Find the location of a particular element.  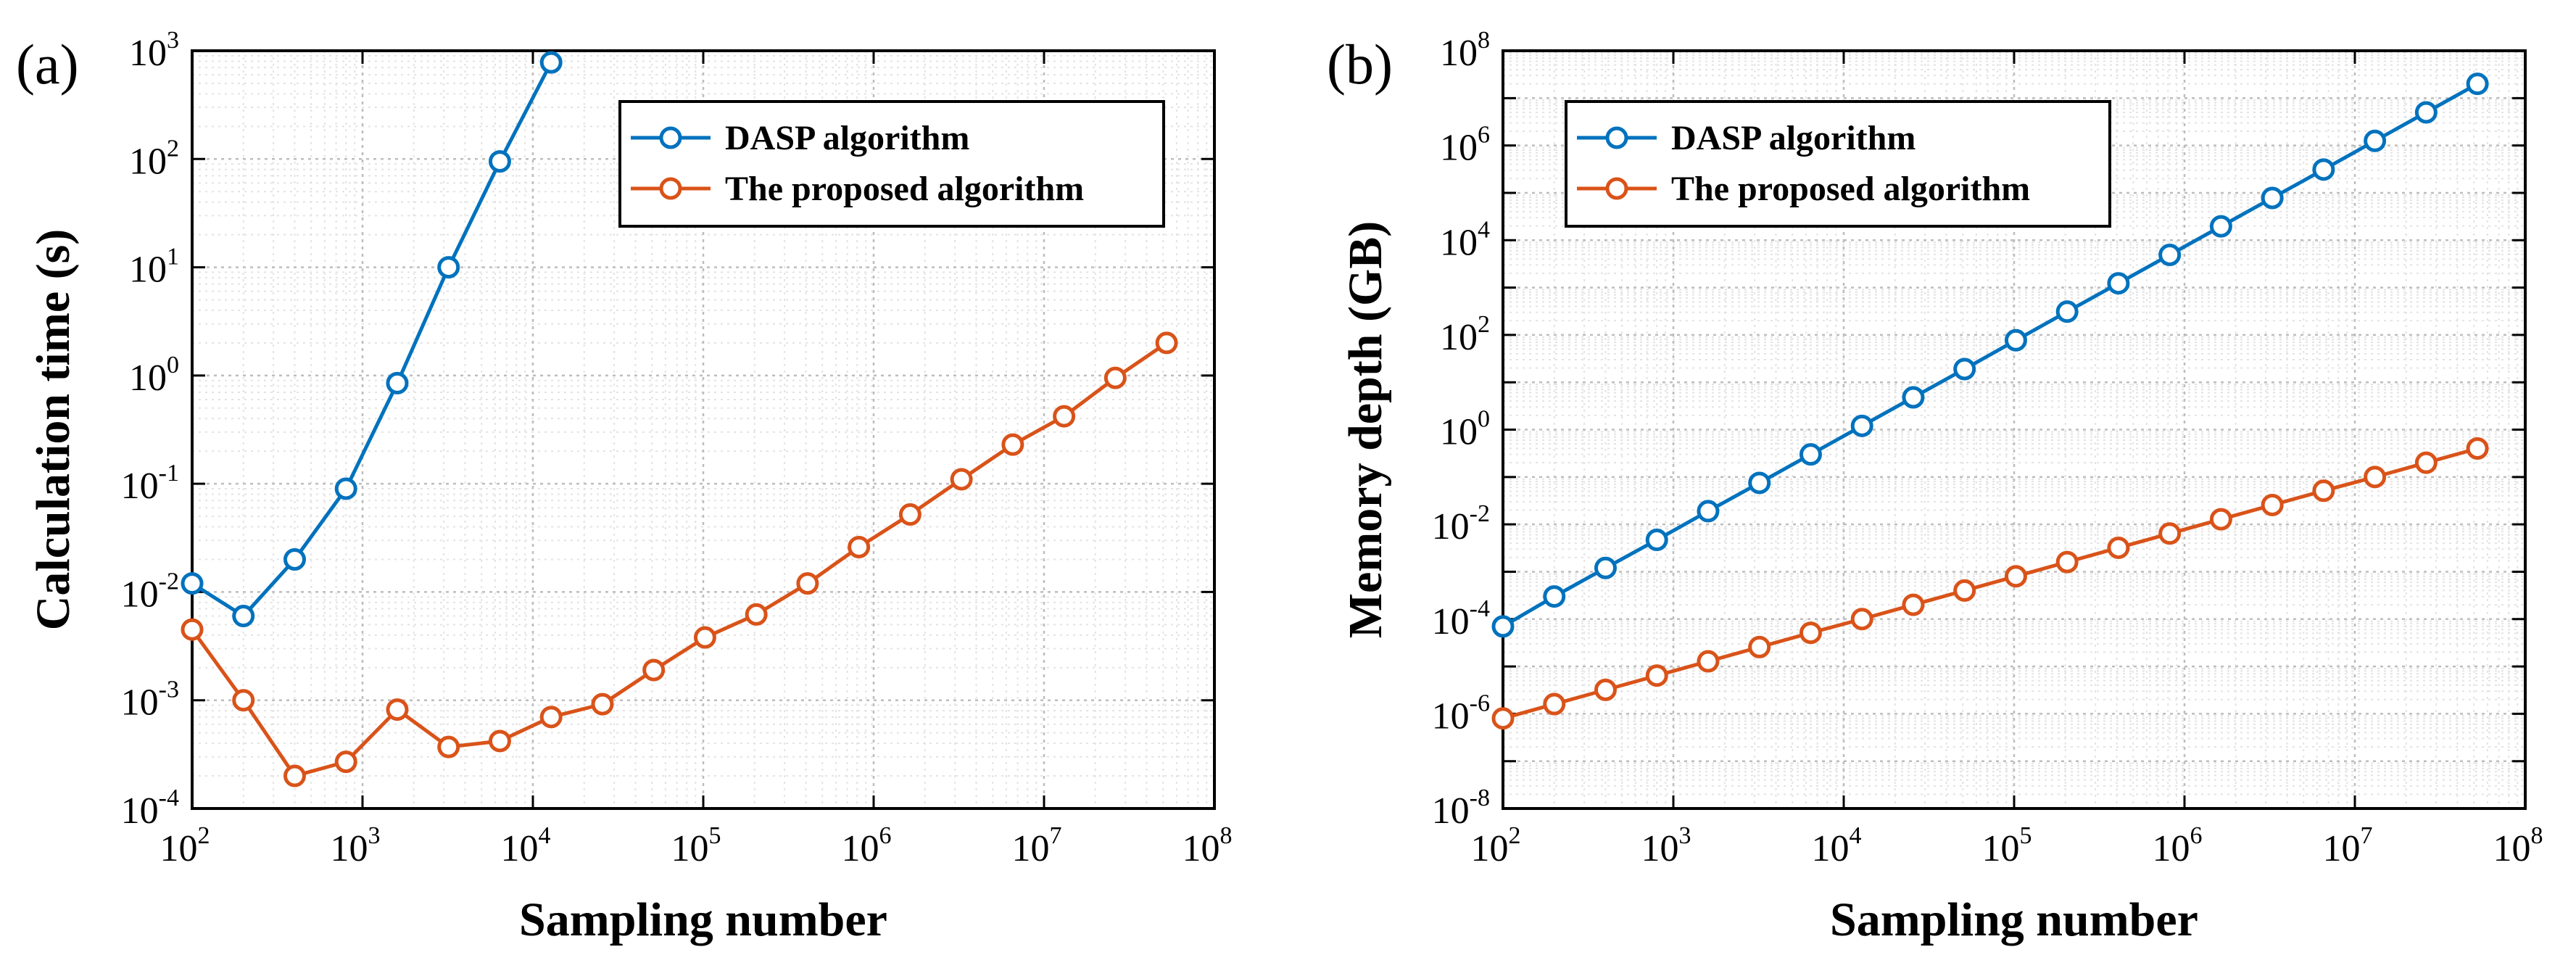

legend: DASP algorithm The proposed algorithm is located at coordinates (1838, 164).